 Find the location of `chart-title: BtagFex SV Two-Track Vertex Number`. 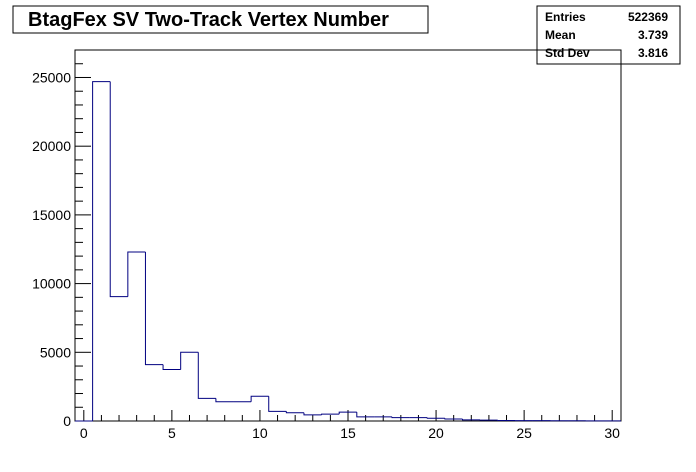

chart-title: BtagFex SV Two-Track Vertex Number is located at coordinates (208, 20).